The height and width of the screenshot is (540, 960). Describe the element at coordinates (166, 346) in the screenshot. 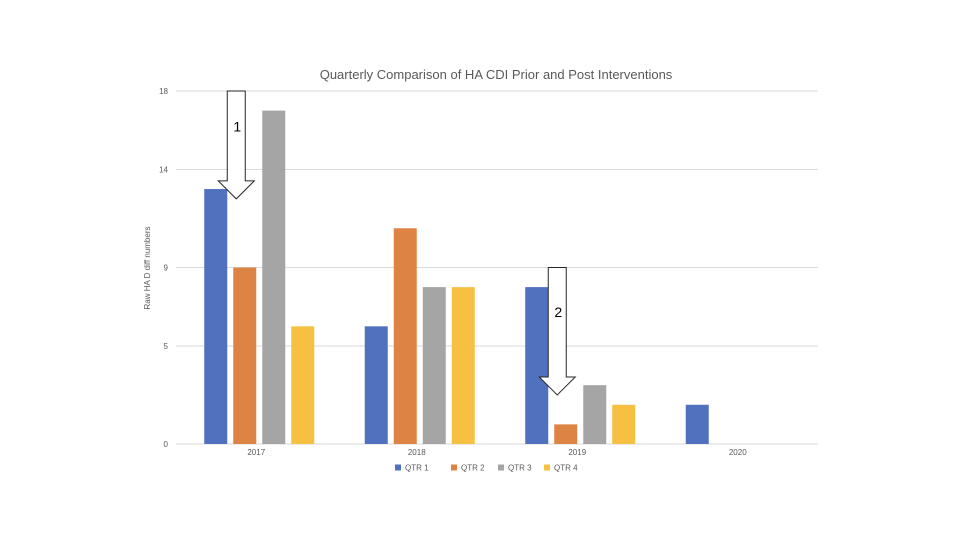

I see `y-tick-label: 5` at that location.